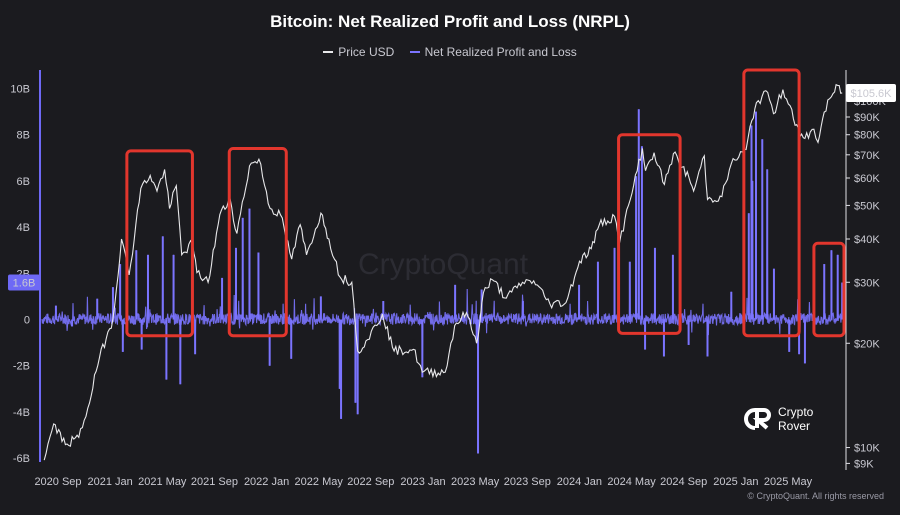  What do you see at coordinates (735, 482) in the screenshot?
I see `x-tick-label: 2025 Jan` at bounding box center [735, 482].